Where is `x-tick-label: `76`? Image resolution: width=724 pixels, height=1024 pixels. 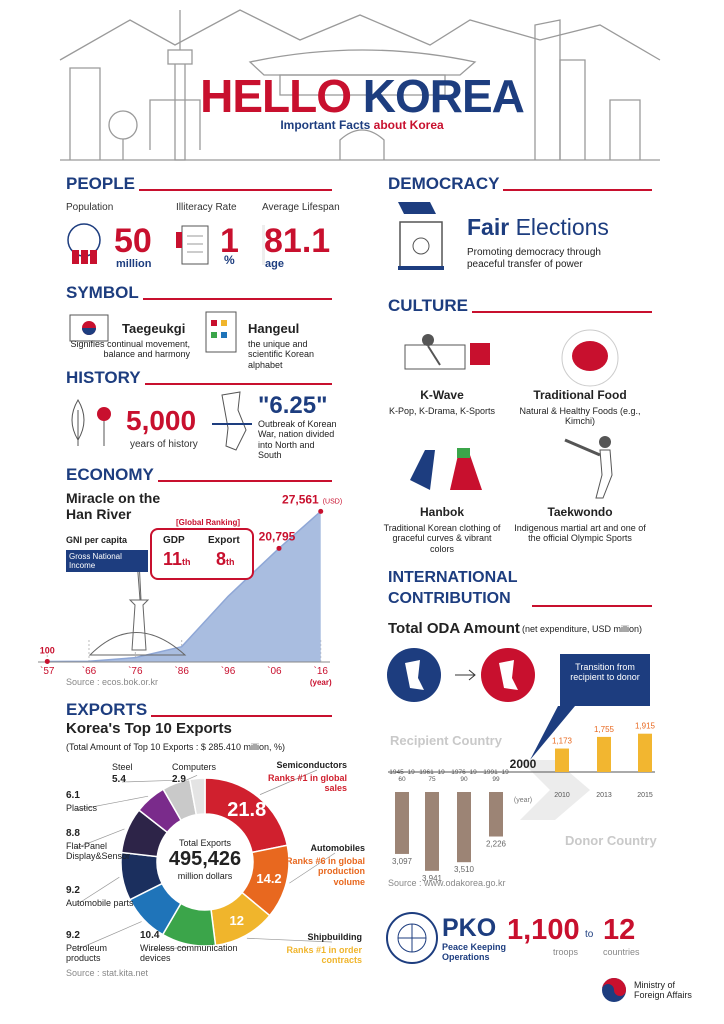 x-tick-label: `76 is located at coordinates (135, 671).